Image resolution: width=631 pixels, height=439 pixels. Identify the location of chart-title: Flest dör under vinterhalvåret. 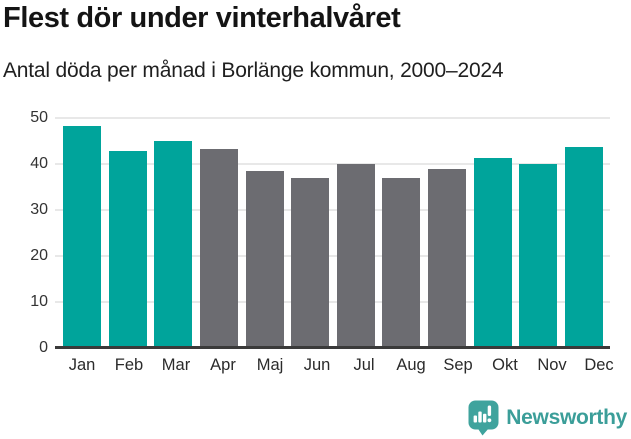
(202, 18).